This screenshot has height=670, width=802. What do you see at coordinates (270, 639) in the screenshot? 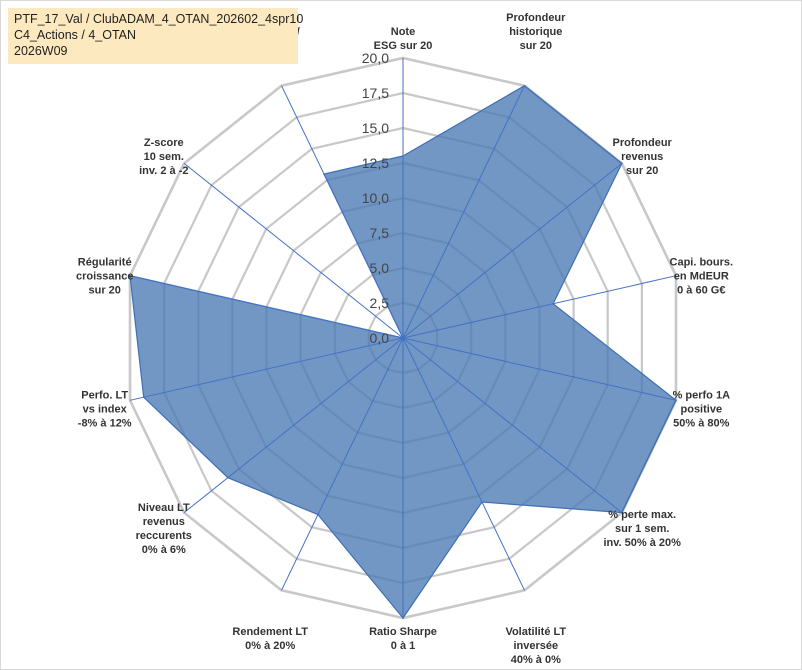
I see `axis-label: Rendement LT 0% à 20%` at bounding box center [270, 639].